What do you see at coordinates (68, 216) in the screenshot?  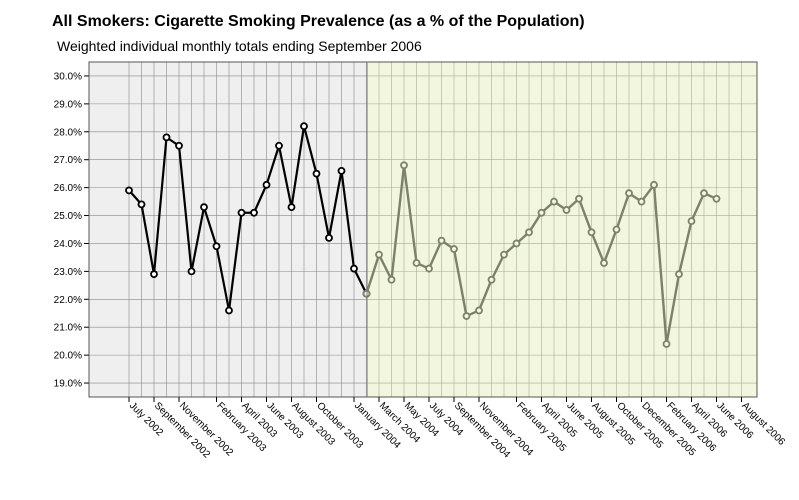 I see `y-tick-label: 25.0%` at bounding box center [68, 216].